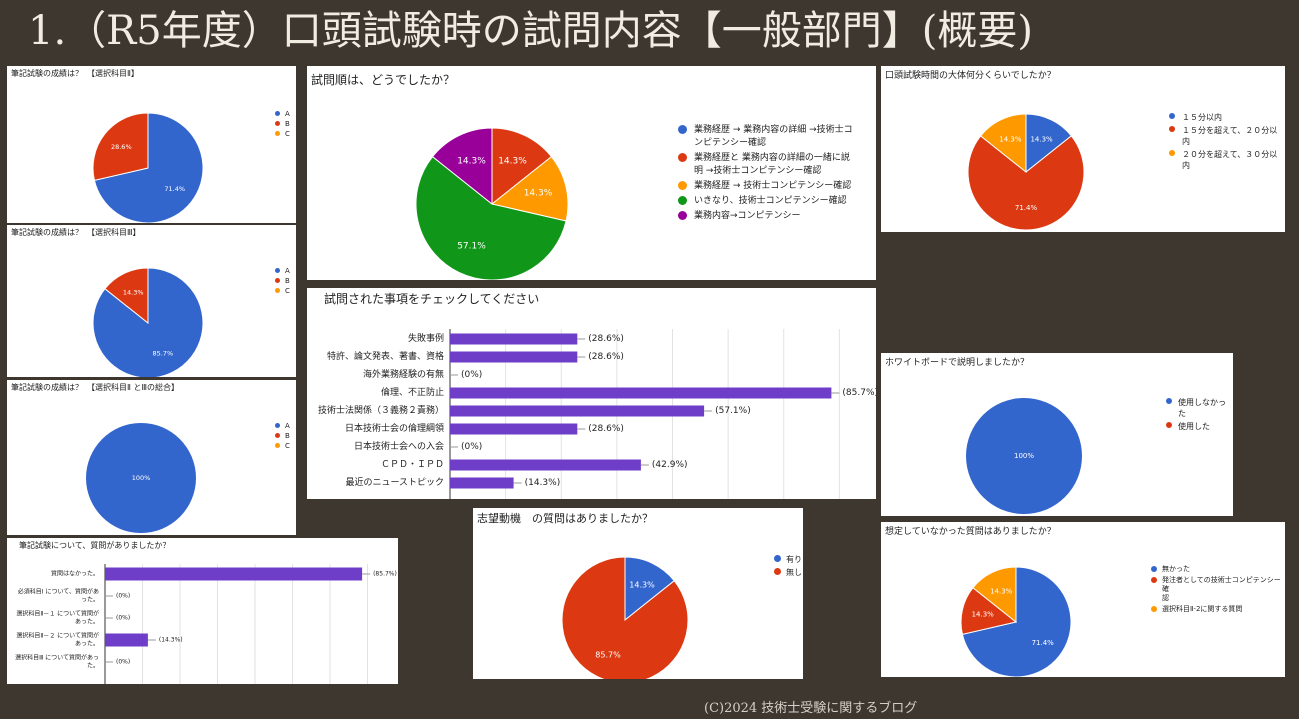  Describe the element at coordinates (1202, 117) in the screenshot. I see `legend-label: １５分以内` at that location.